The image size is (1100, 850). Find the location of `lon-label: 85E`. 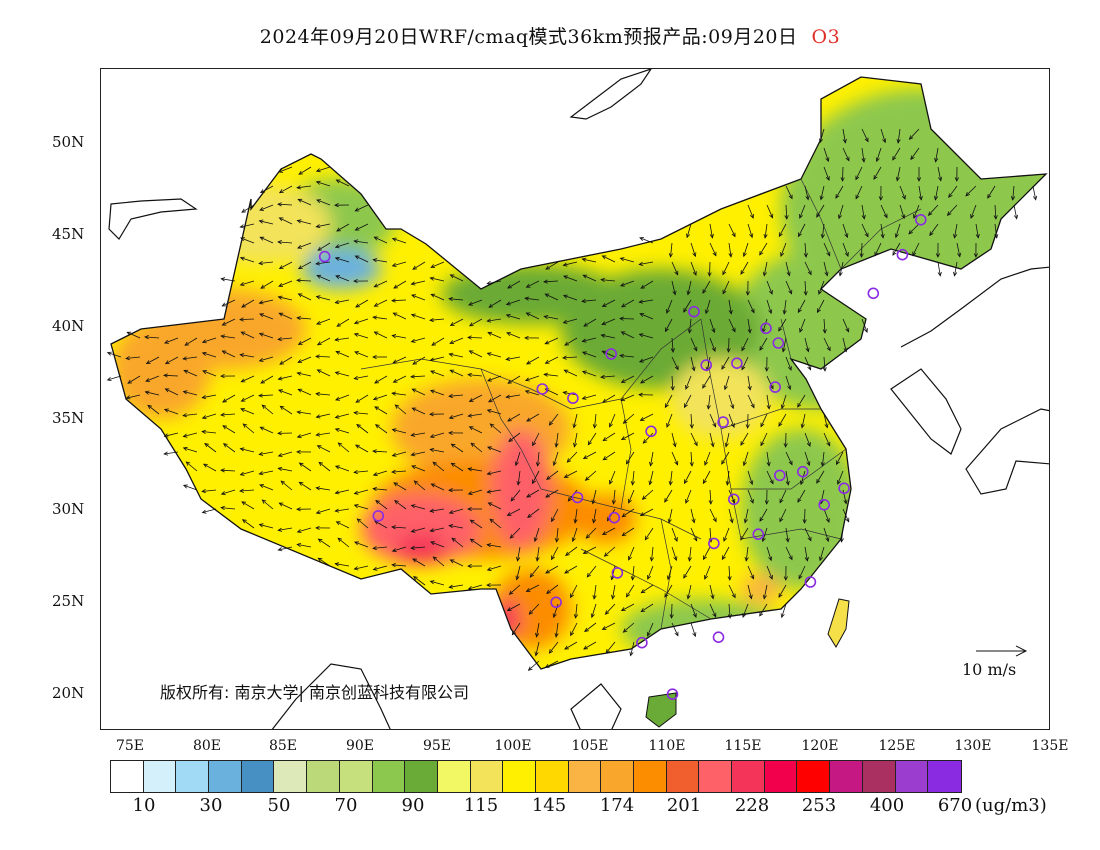

lon-label: 85E is located at coordinates (283, 746).